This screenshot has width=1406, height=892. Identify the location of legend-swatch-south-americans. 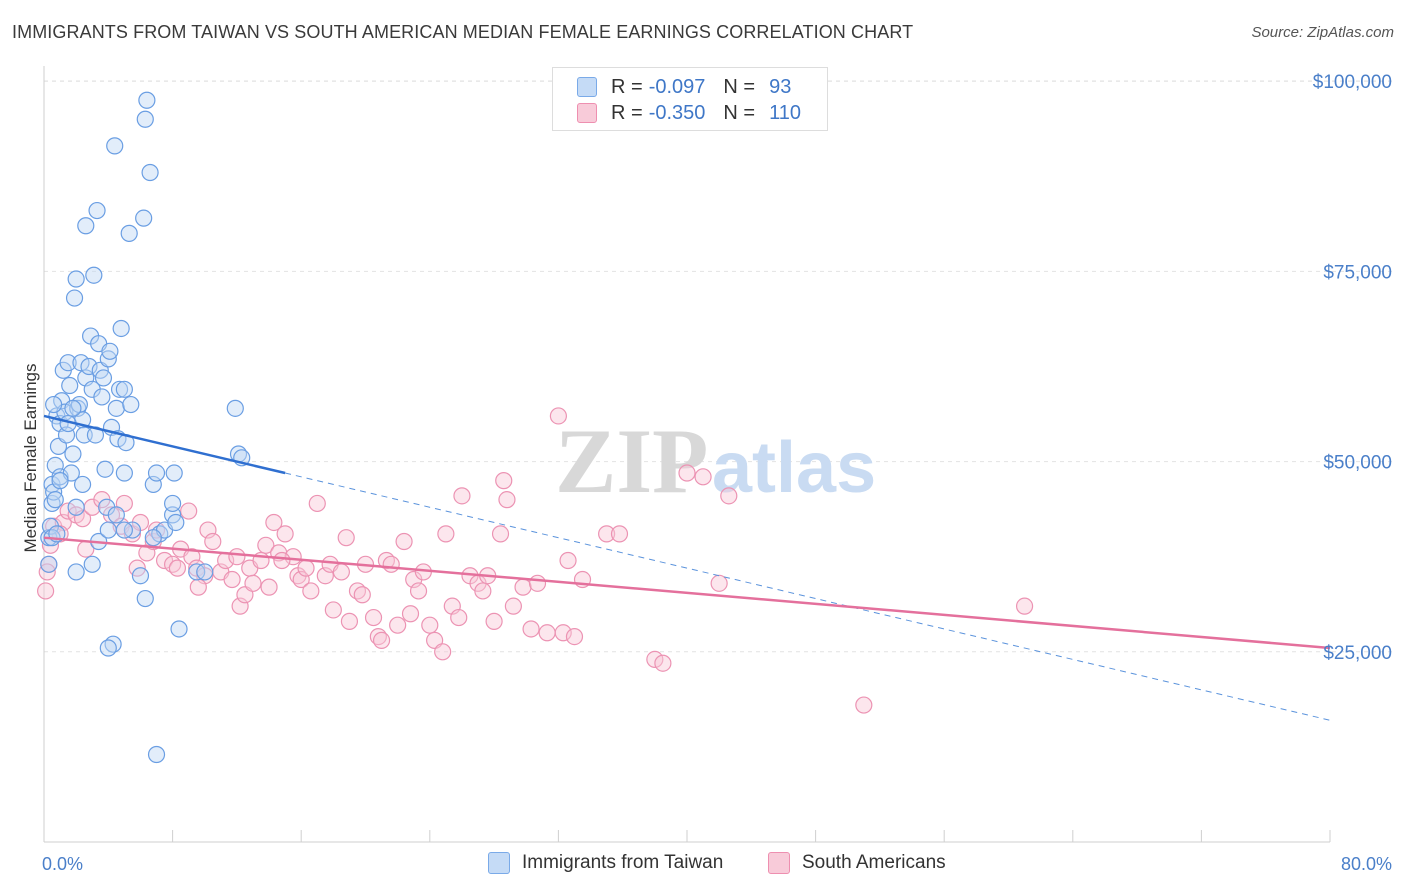
(587, 113).